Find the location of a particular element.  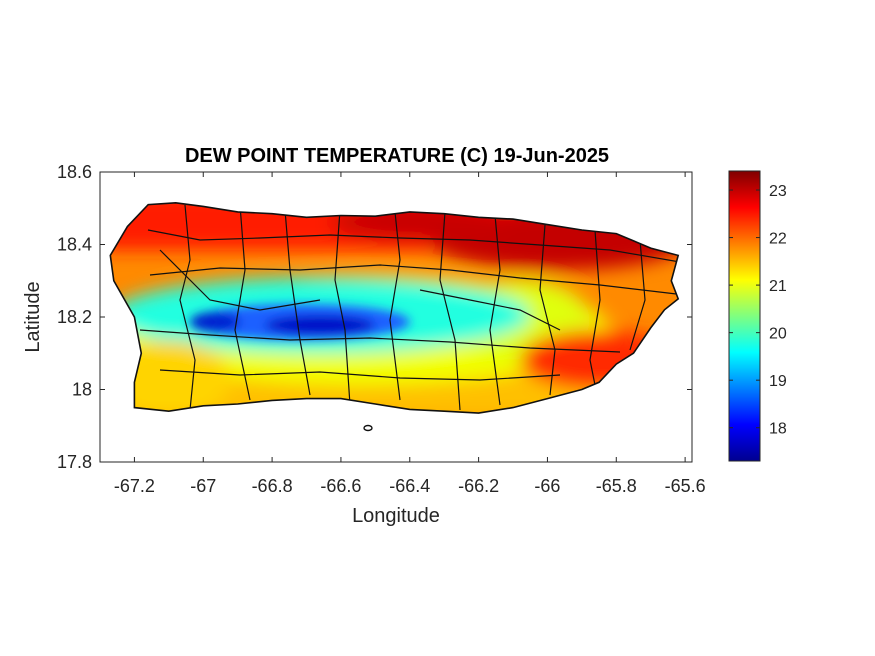

field-dry-core is located at coordinates (320, 325).